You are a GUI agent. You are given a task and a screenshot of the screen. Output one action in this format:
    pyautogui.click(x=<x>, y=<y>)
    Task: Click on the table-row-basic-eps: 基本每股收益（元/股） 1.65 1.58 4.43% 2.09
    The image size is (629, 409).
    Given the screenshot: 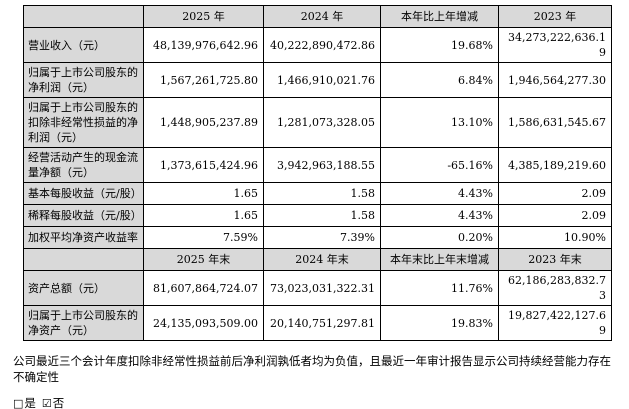 What is the action you would take?
    pyautogui.click(x=317, y=193)
    